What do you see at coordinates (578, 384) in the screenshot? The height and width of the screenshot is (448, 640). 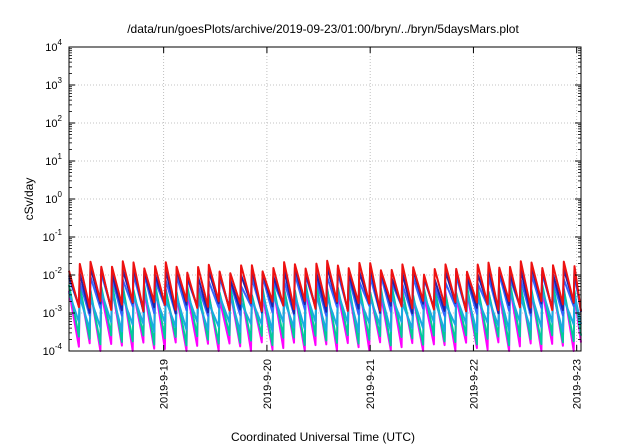 I see `x-tick-label: 2019-9-23` at bounding box center [578, 384].